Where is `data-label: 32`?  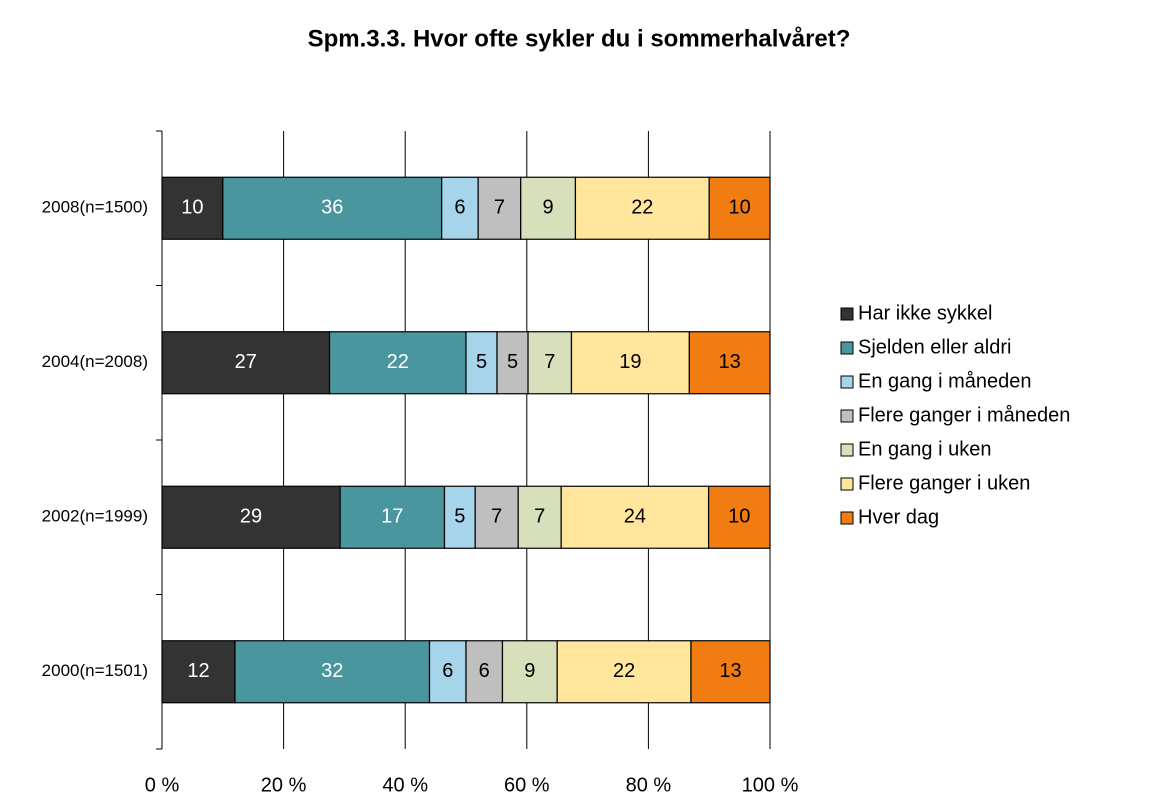
data-label: 32 is located at coordinates (332, 671).